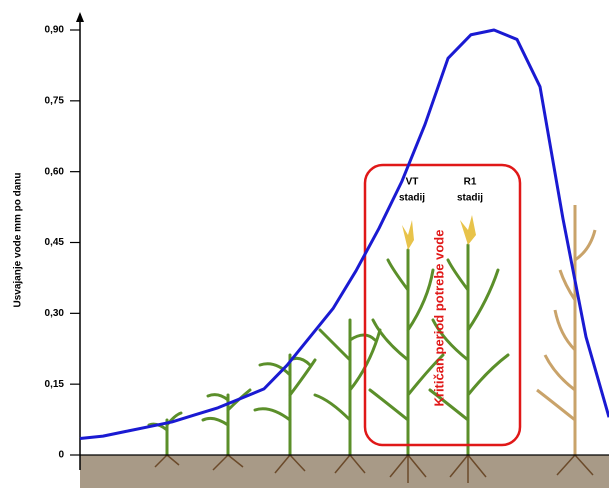 This screenshot has height=488, width=609. Describe the element at coordinates (55, 313) in the screenshot. I see `y-tick-label: 0,30` at that location.